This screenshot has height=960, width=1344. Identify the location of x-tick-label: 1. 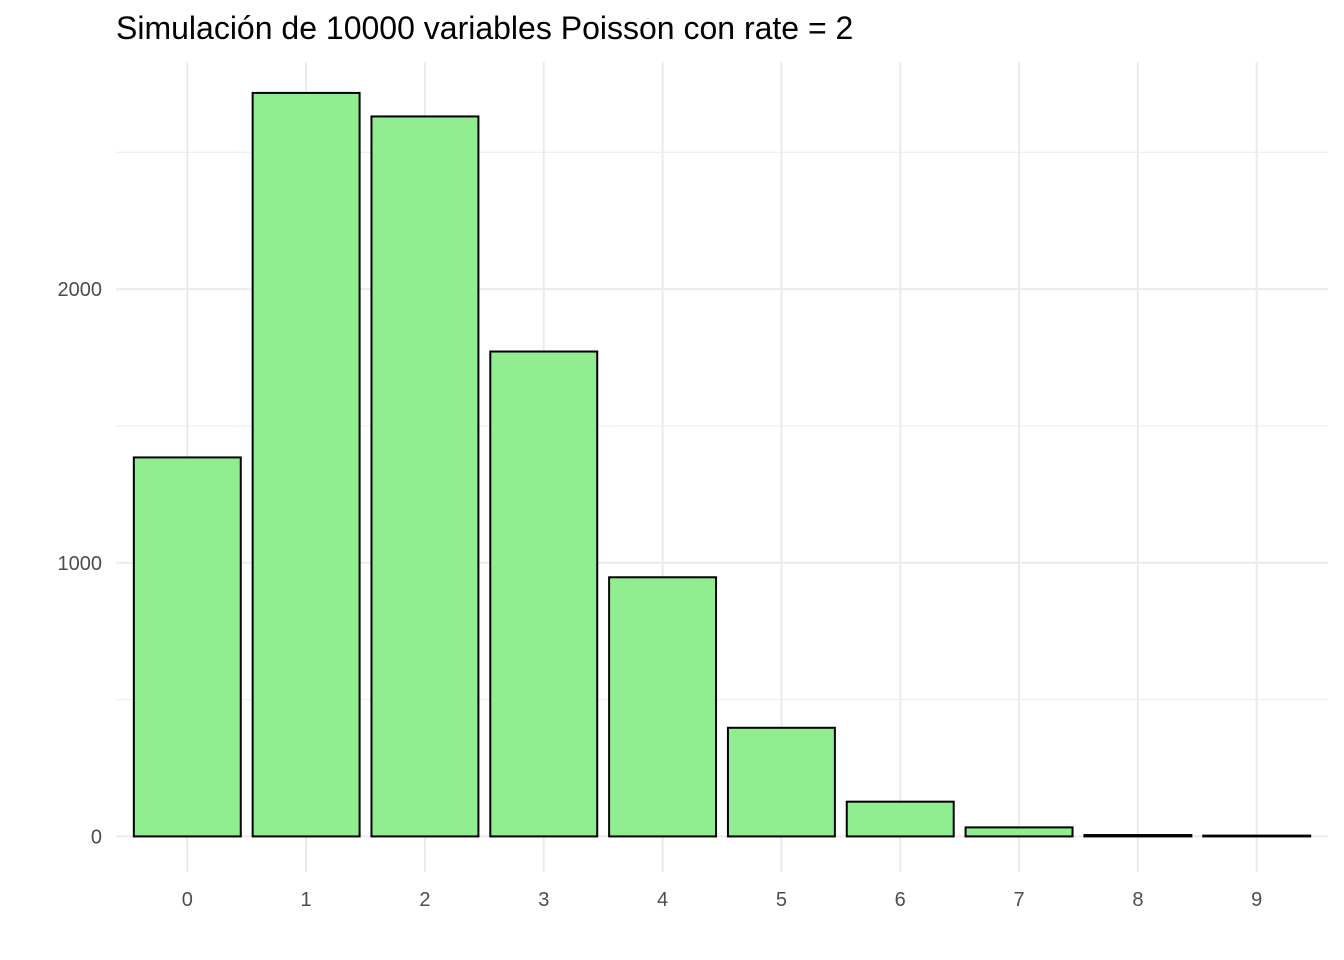
(306, 900).